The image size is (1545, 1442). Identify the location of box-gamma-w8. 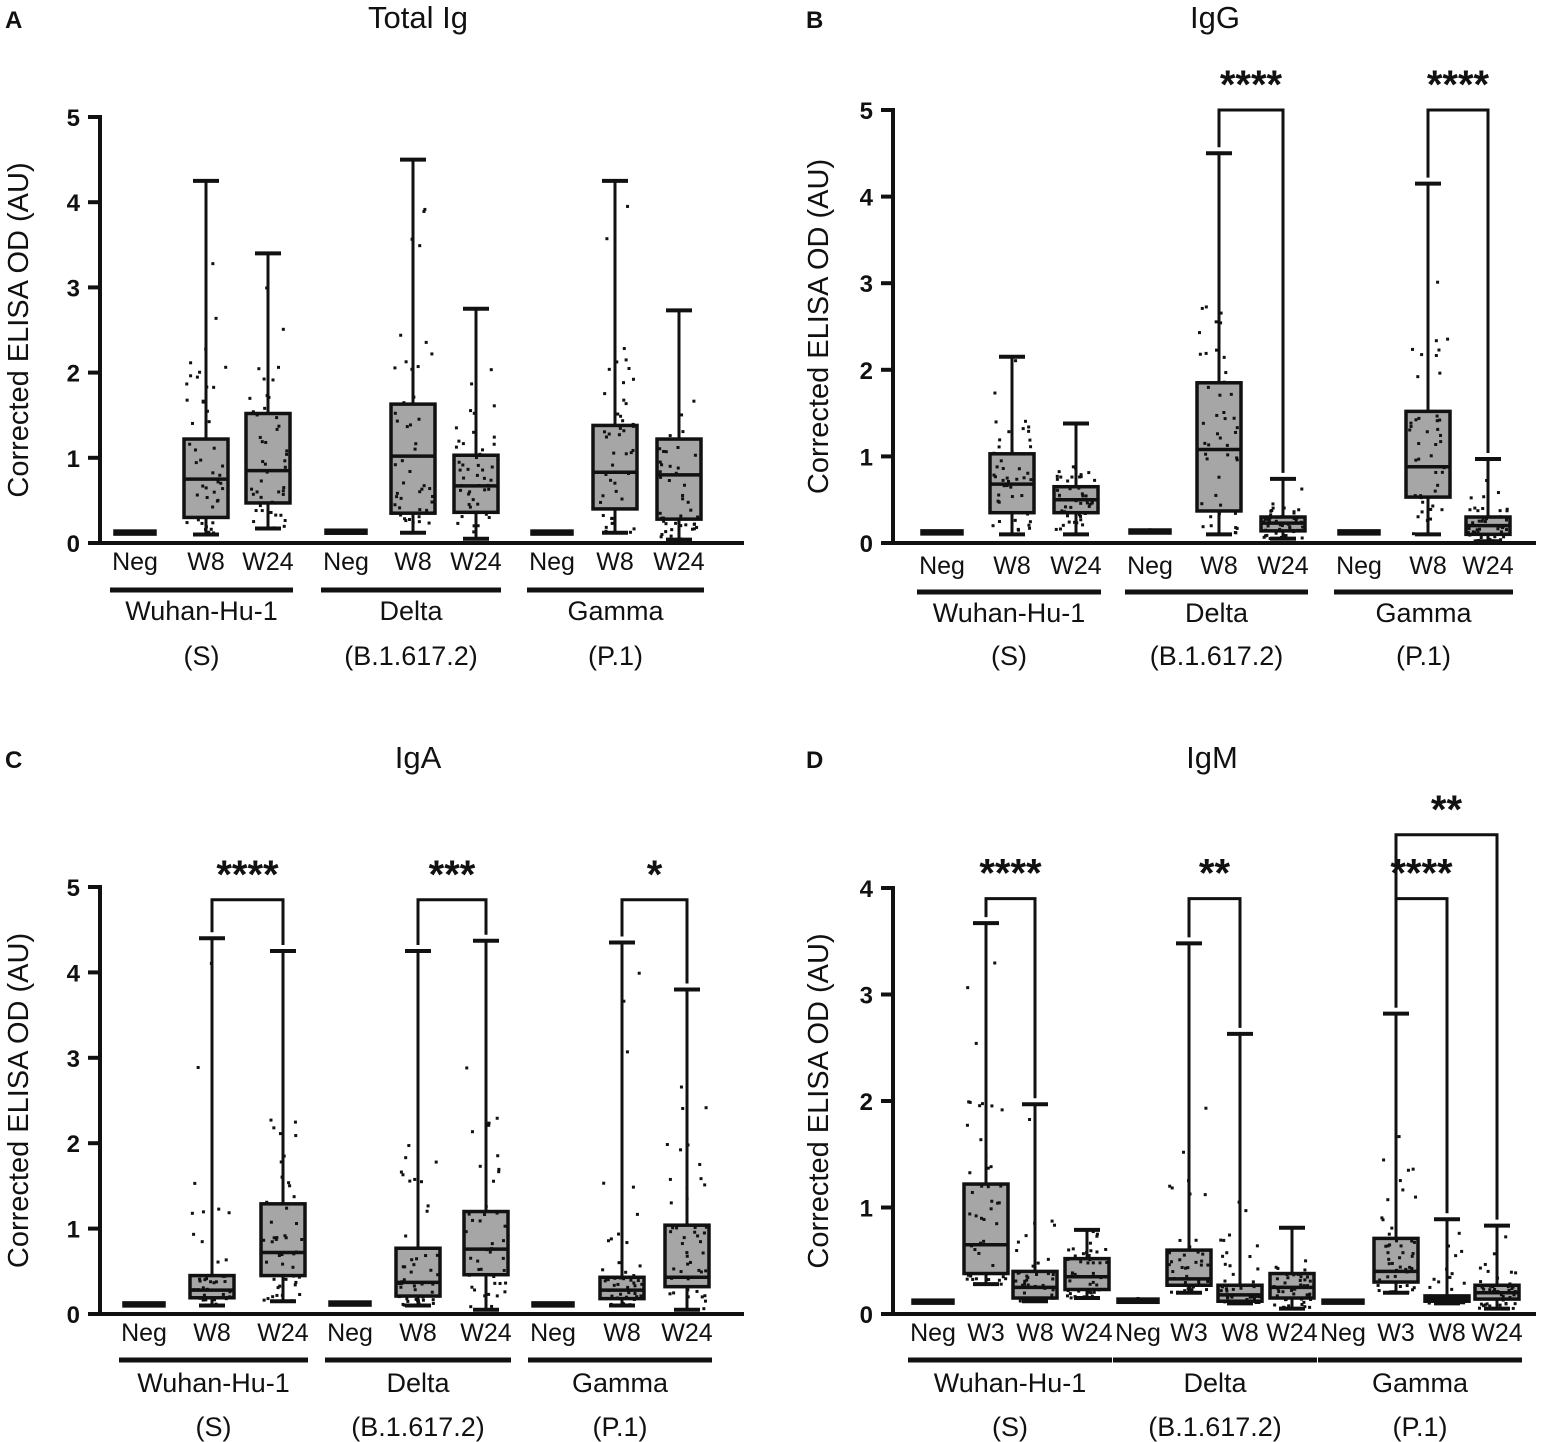
(1447, 1261).